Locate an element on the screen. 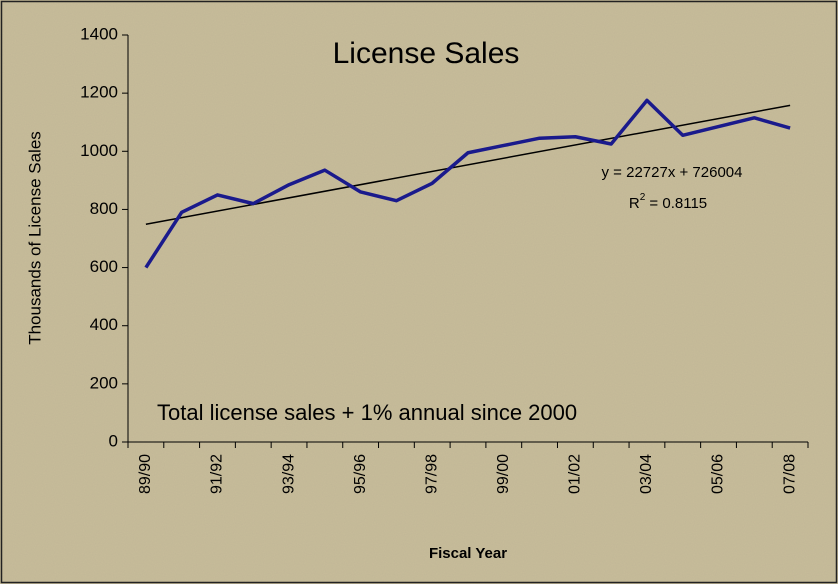 This screenshot has height=584, width=838. r-squared-exponent: 2 is located at coordinates (643, 197).